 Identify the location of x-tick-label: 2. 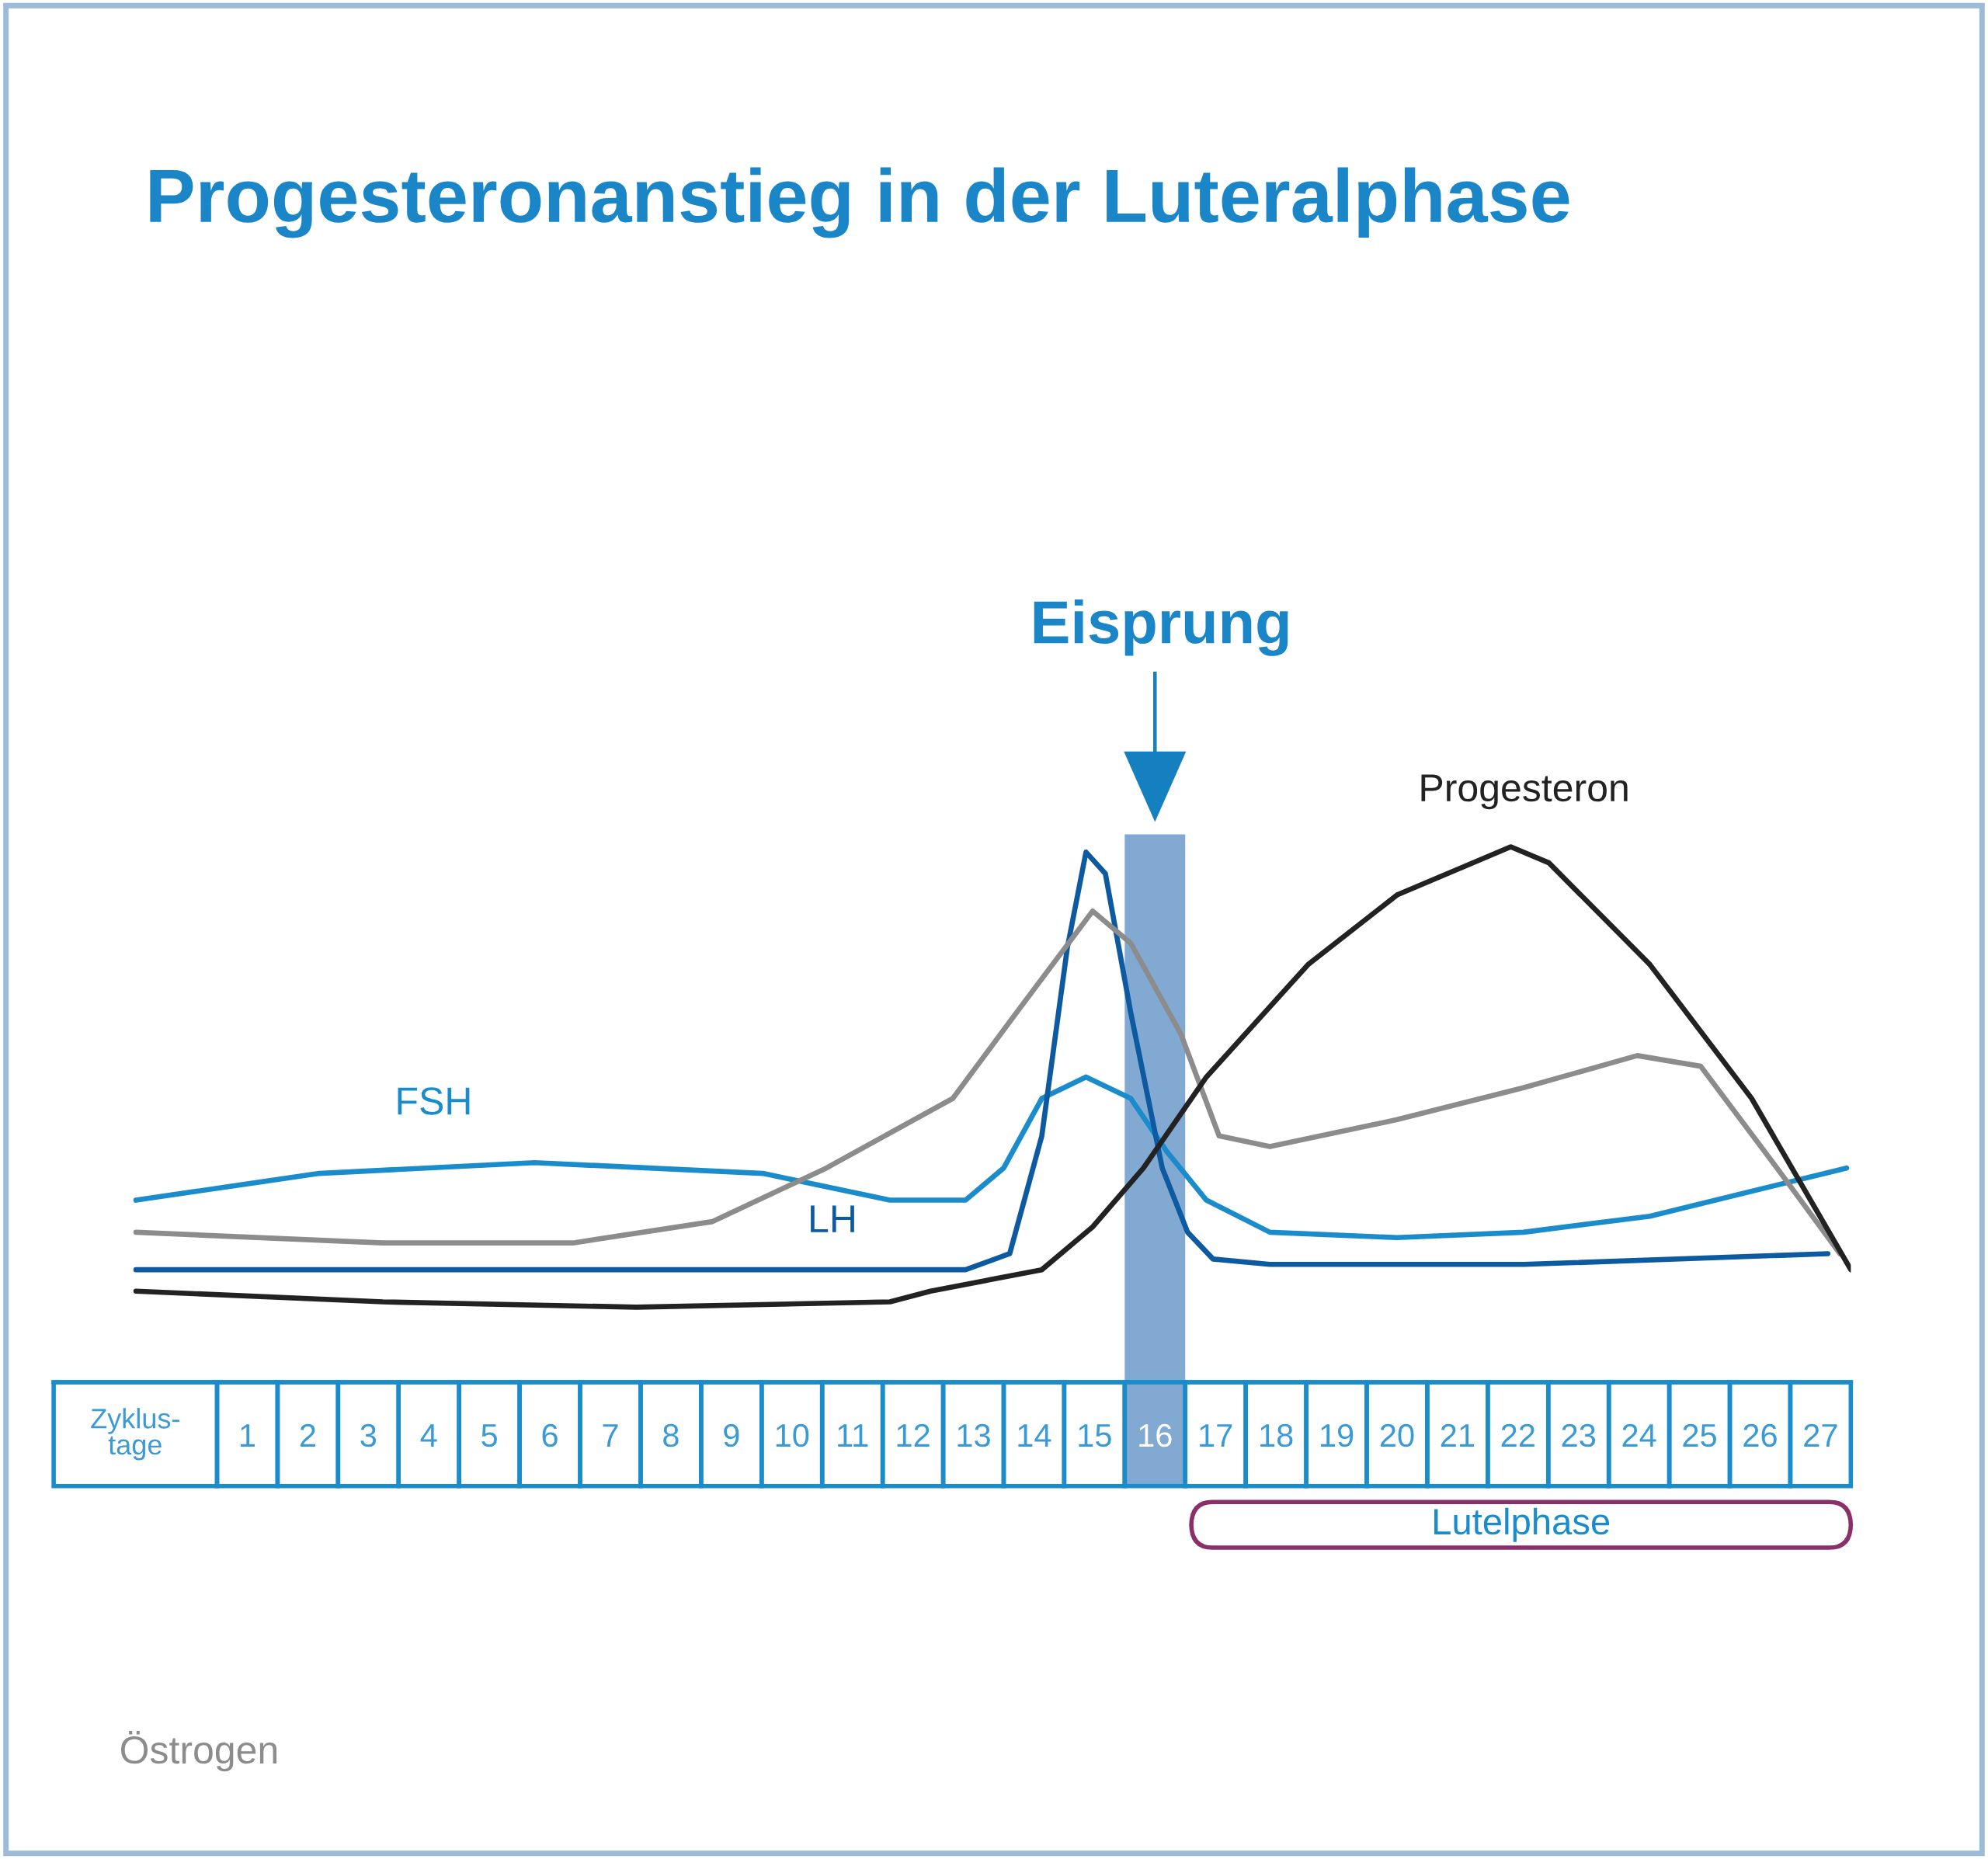
(307, 1435).